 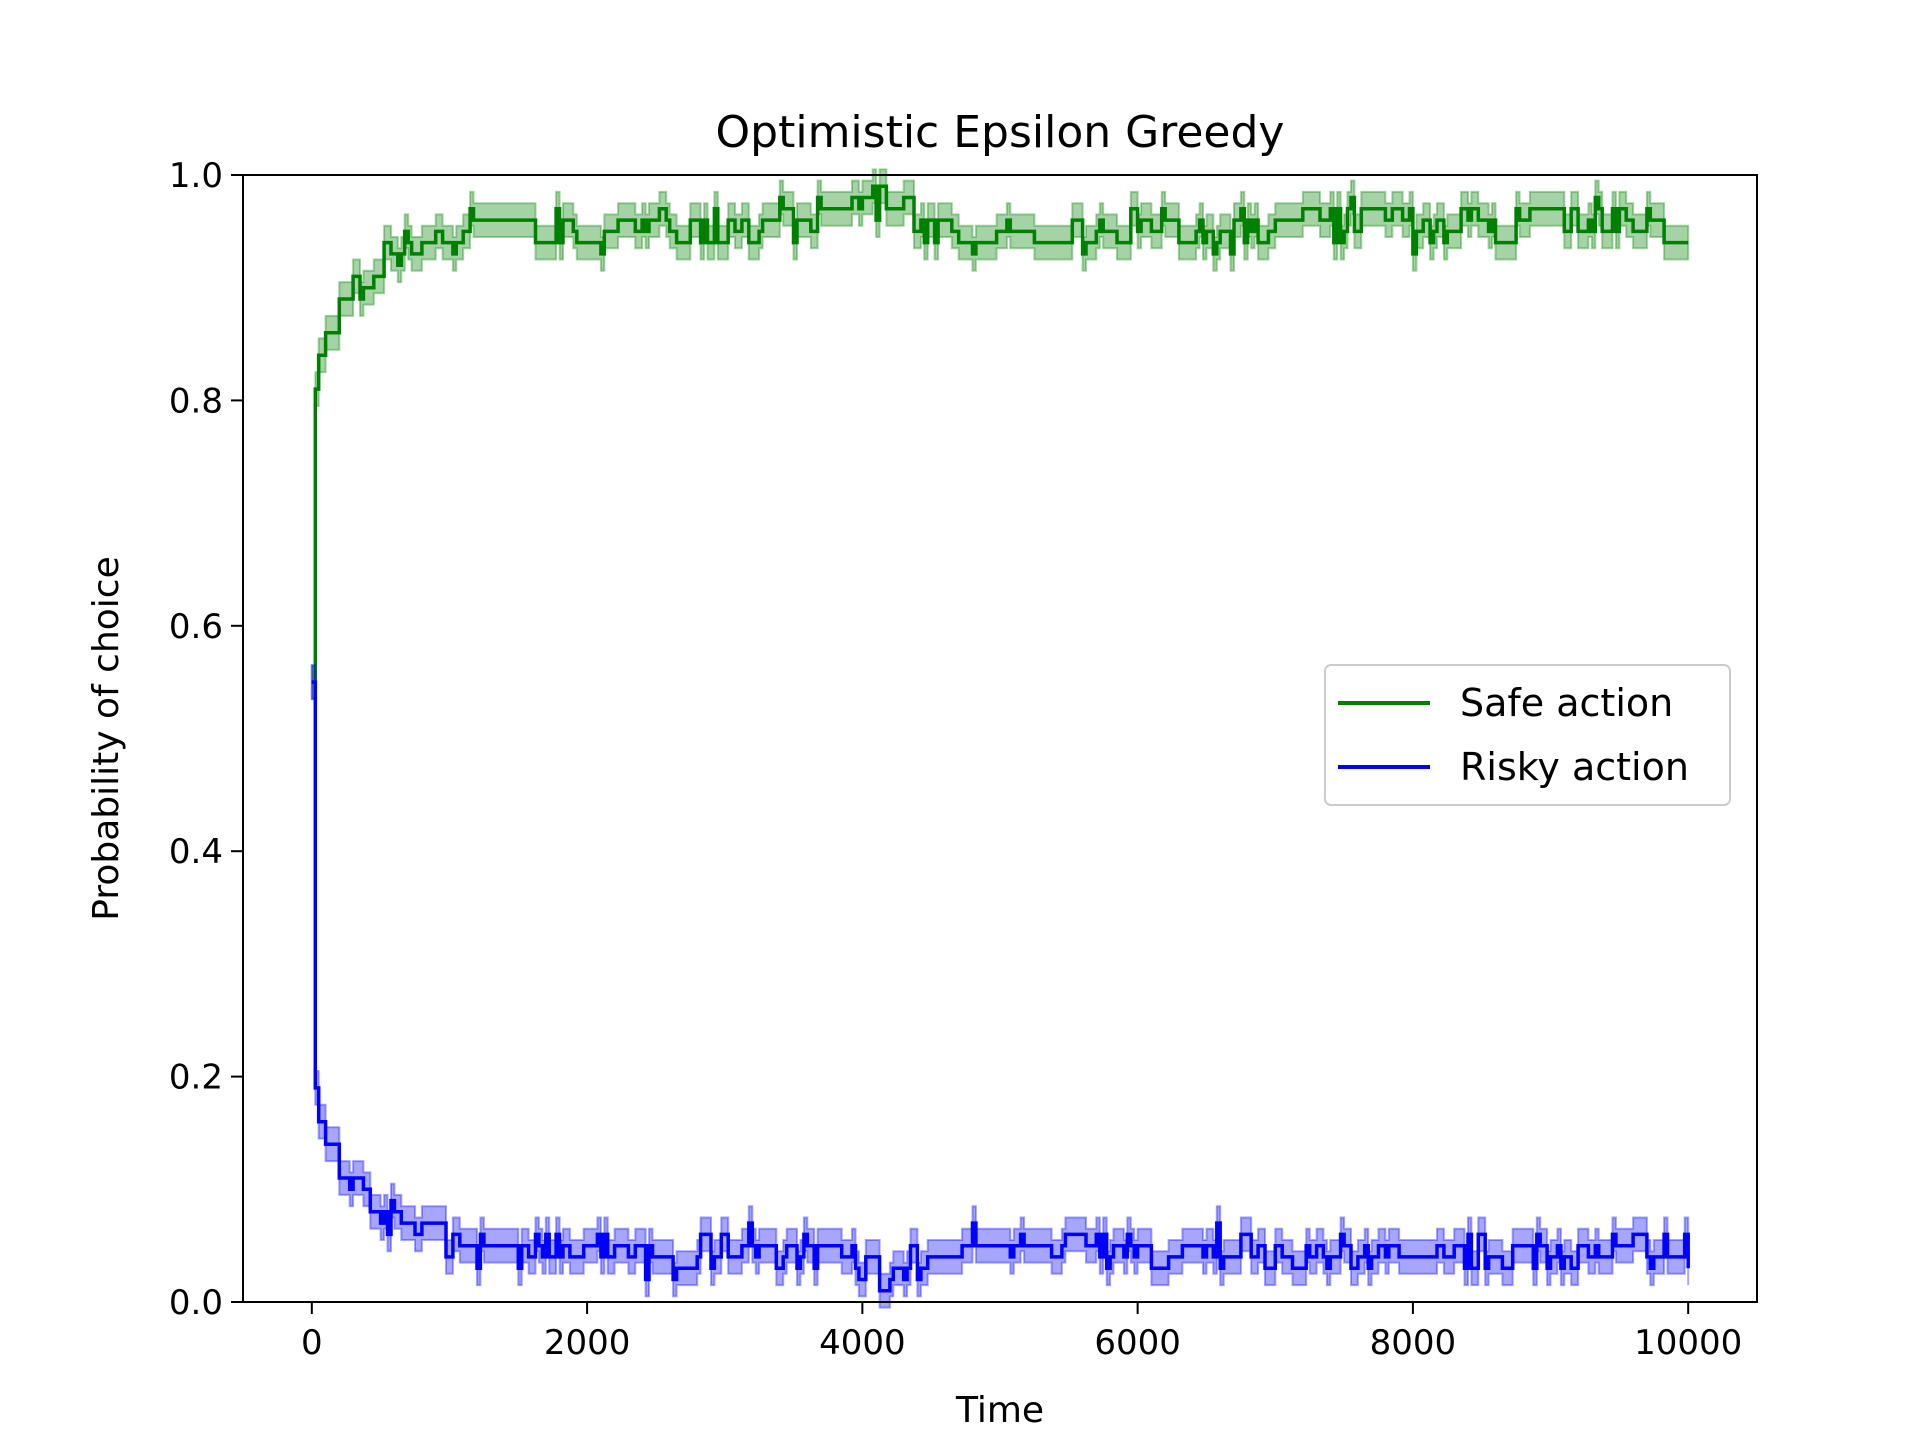 I want to click on y-axis-label: Probability of choice, so click(x=106, y=738).